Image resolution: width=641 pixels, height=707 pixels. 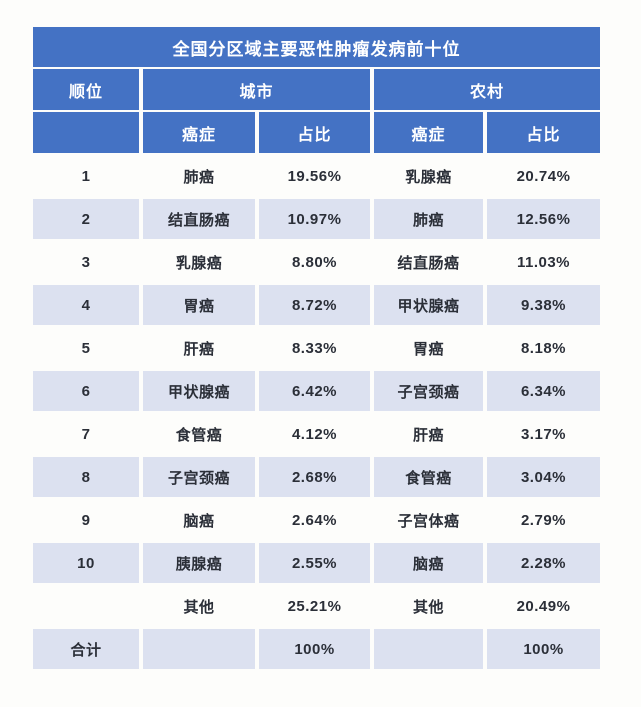 I want to click on col-header-rank: 顺位, so click(x=86, y=89).